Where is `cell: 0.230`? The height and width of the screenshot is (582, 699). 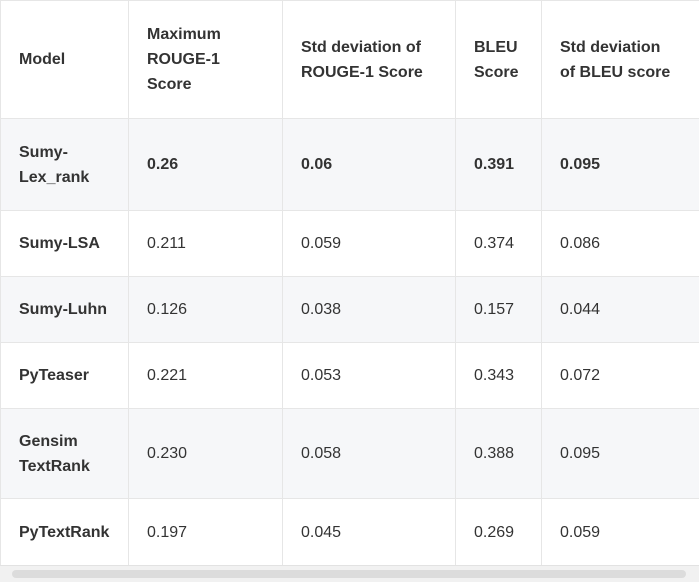 cell: 0.230 is located at coordinates (206, 454).